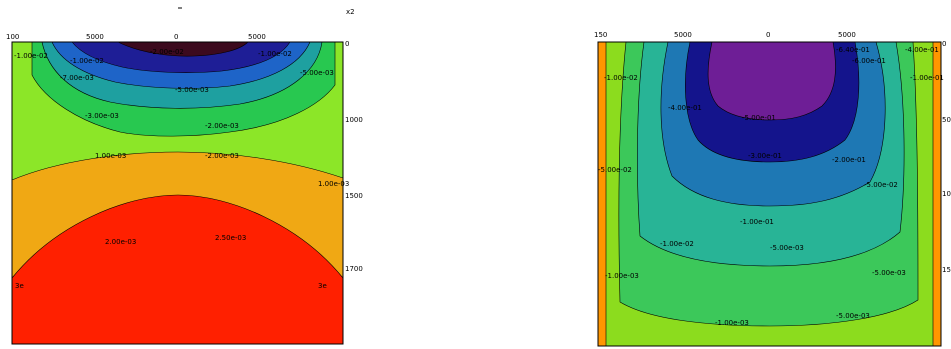 The image size is (951, 349). Describe the element at coordinates (354, 269) in the screenshot. I see `left-right-tick-4: 1700` at that location.